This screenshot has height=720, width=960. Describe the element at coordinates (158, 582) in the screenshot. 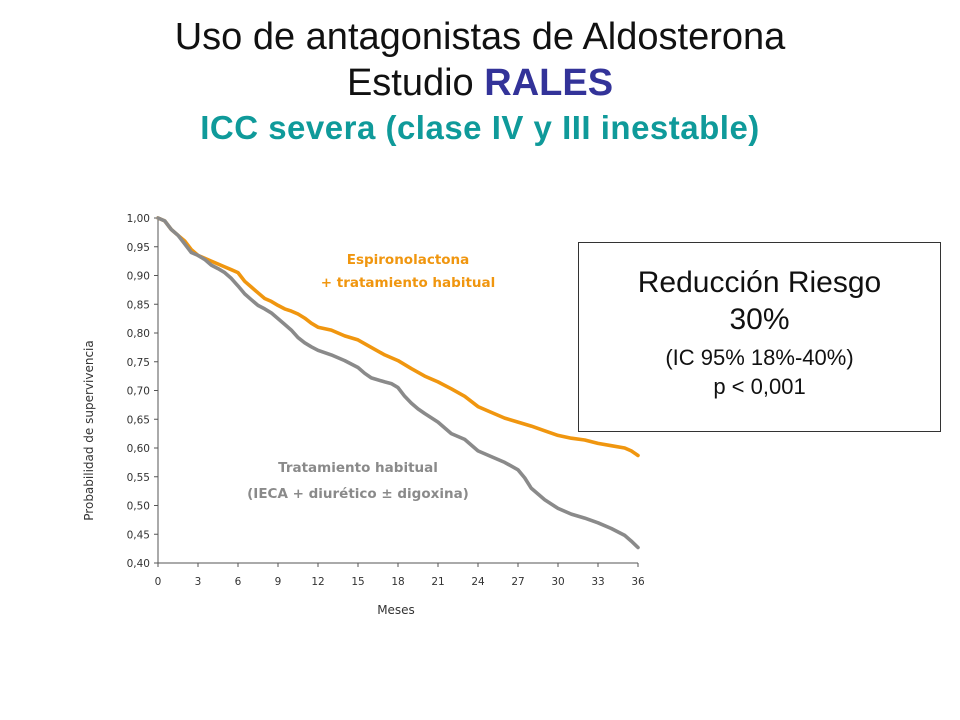

I see `x-tick-label: 0` at that location.